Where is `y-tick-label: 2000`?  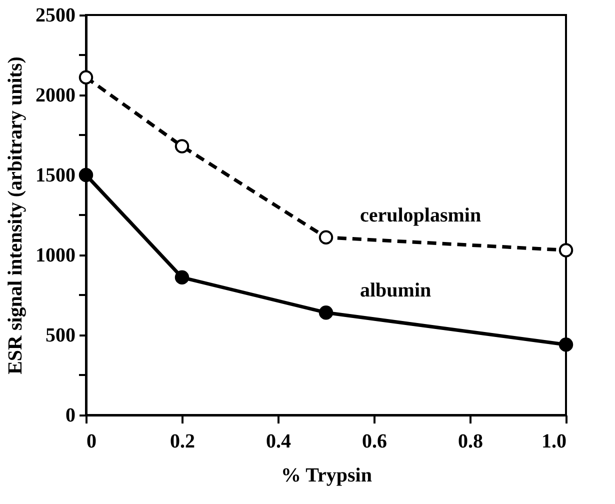 y-tick-label: 2000 is located at coordinates (56, 95).